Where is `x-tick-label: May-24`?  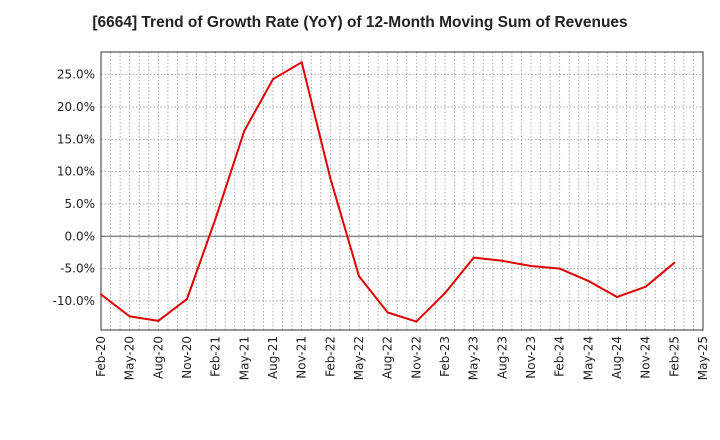
x-tick-label: May-24 is located at coordinates (588, 358).